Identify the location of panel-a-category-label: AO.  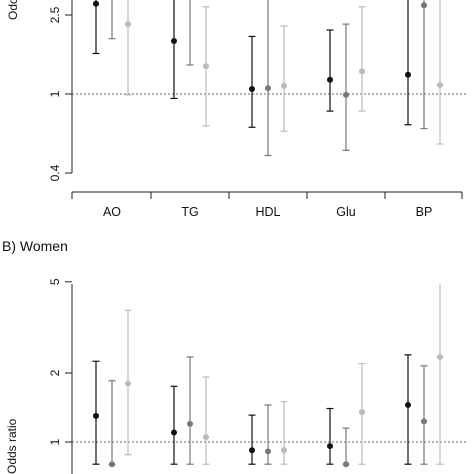
(112, 212).